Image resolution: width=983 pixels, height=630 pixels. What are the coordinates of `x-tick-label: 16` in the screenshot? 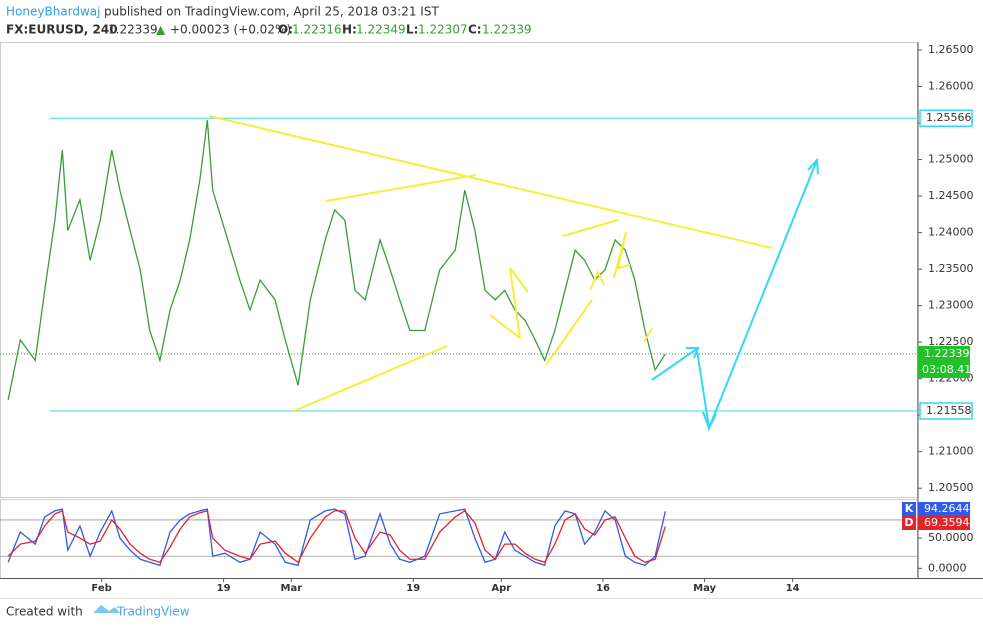 It's located at (603, 588).